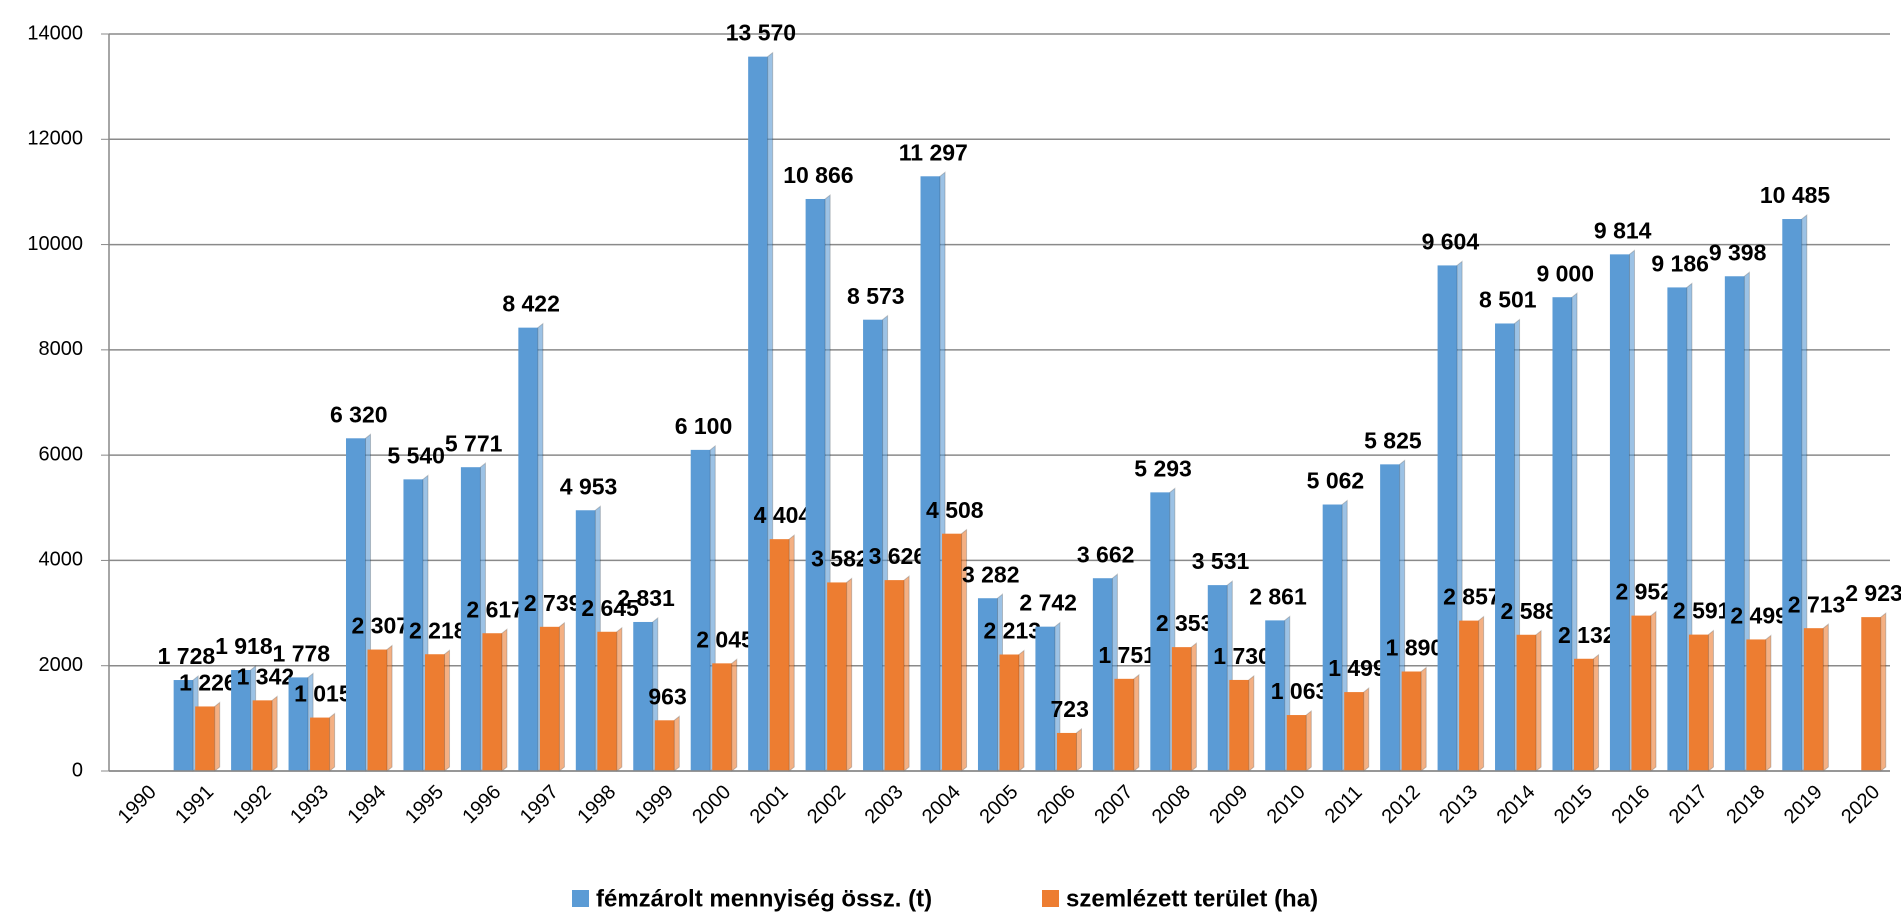 The width and height of the screenshot is (1901, 916). I want to click on x-tick-label: 1992, so click(252, 804).